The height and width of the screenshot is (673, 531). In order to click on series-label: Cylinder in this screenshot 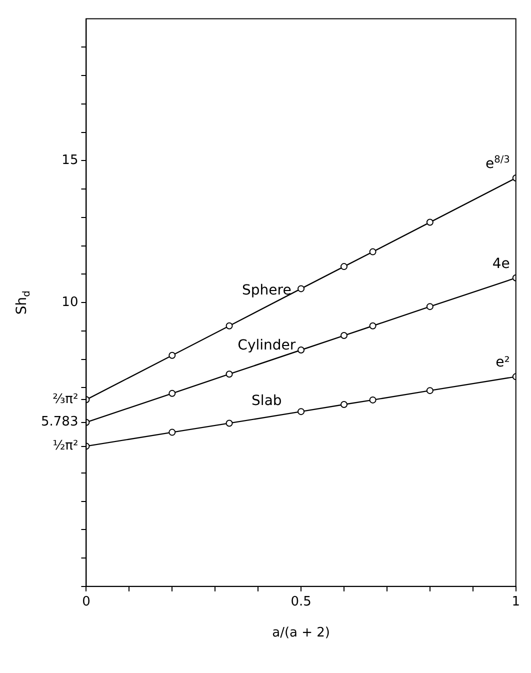, I will do `click(267, 346)`.